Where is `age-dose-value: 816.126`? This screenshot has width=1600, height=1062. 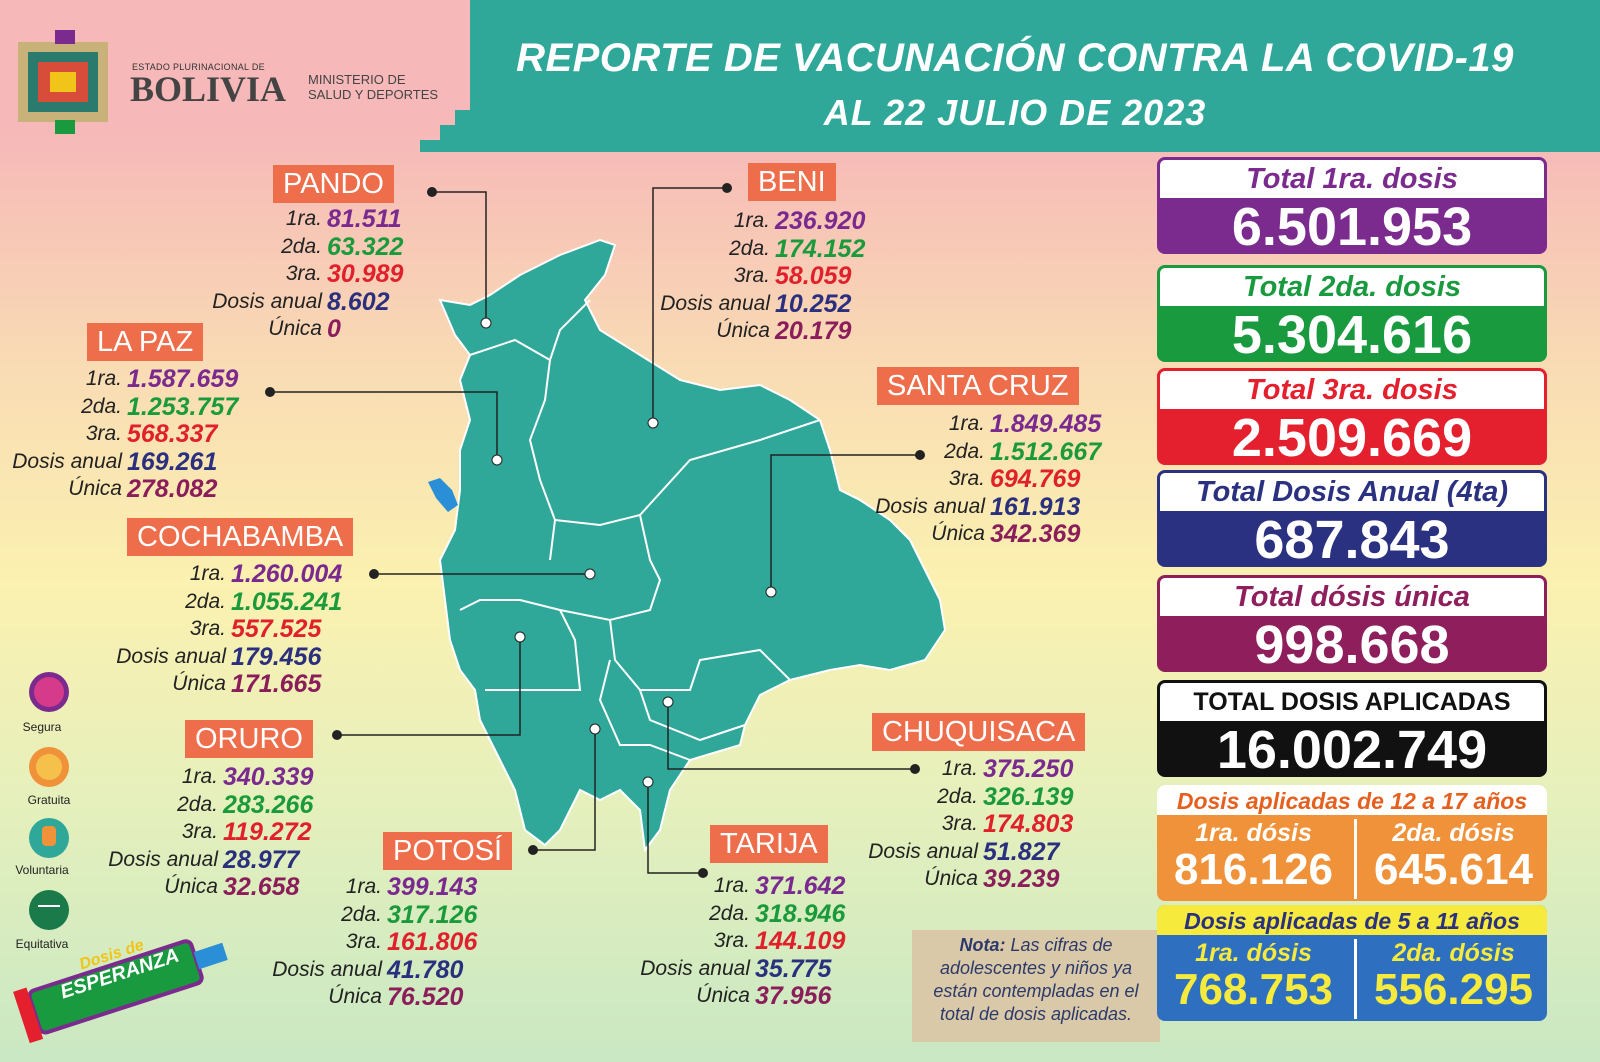
age-dose-value: 816.126 is located at coordinates (1253, 869).